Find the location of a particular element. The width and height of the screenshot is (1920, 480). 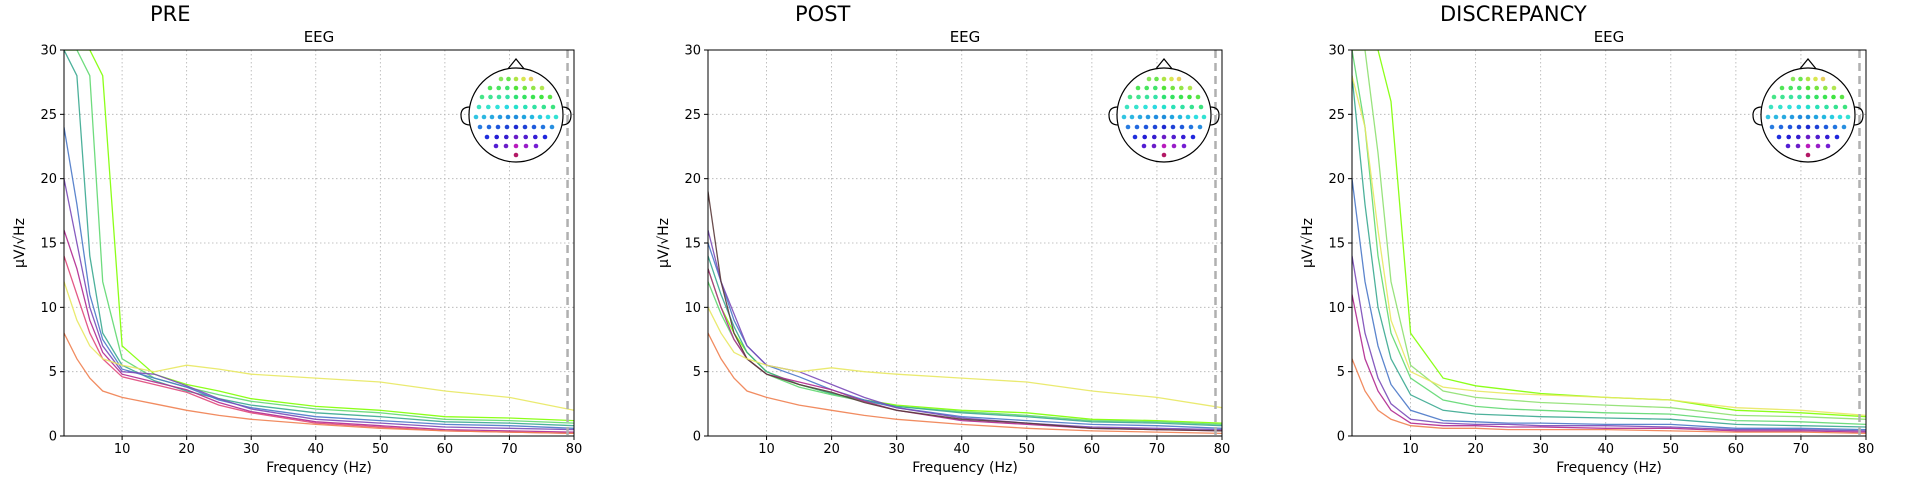

panel-title-discrepancy: DISCREPANCY is located at coordinates (1513, 14).